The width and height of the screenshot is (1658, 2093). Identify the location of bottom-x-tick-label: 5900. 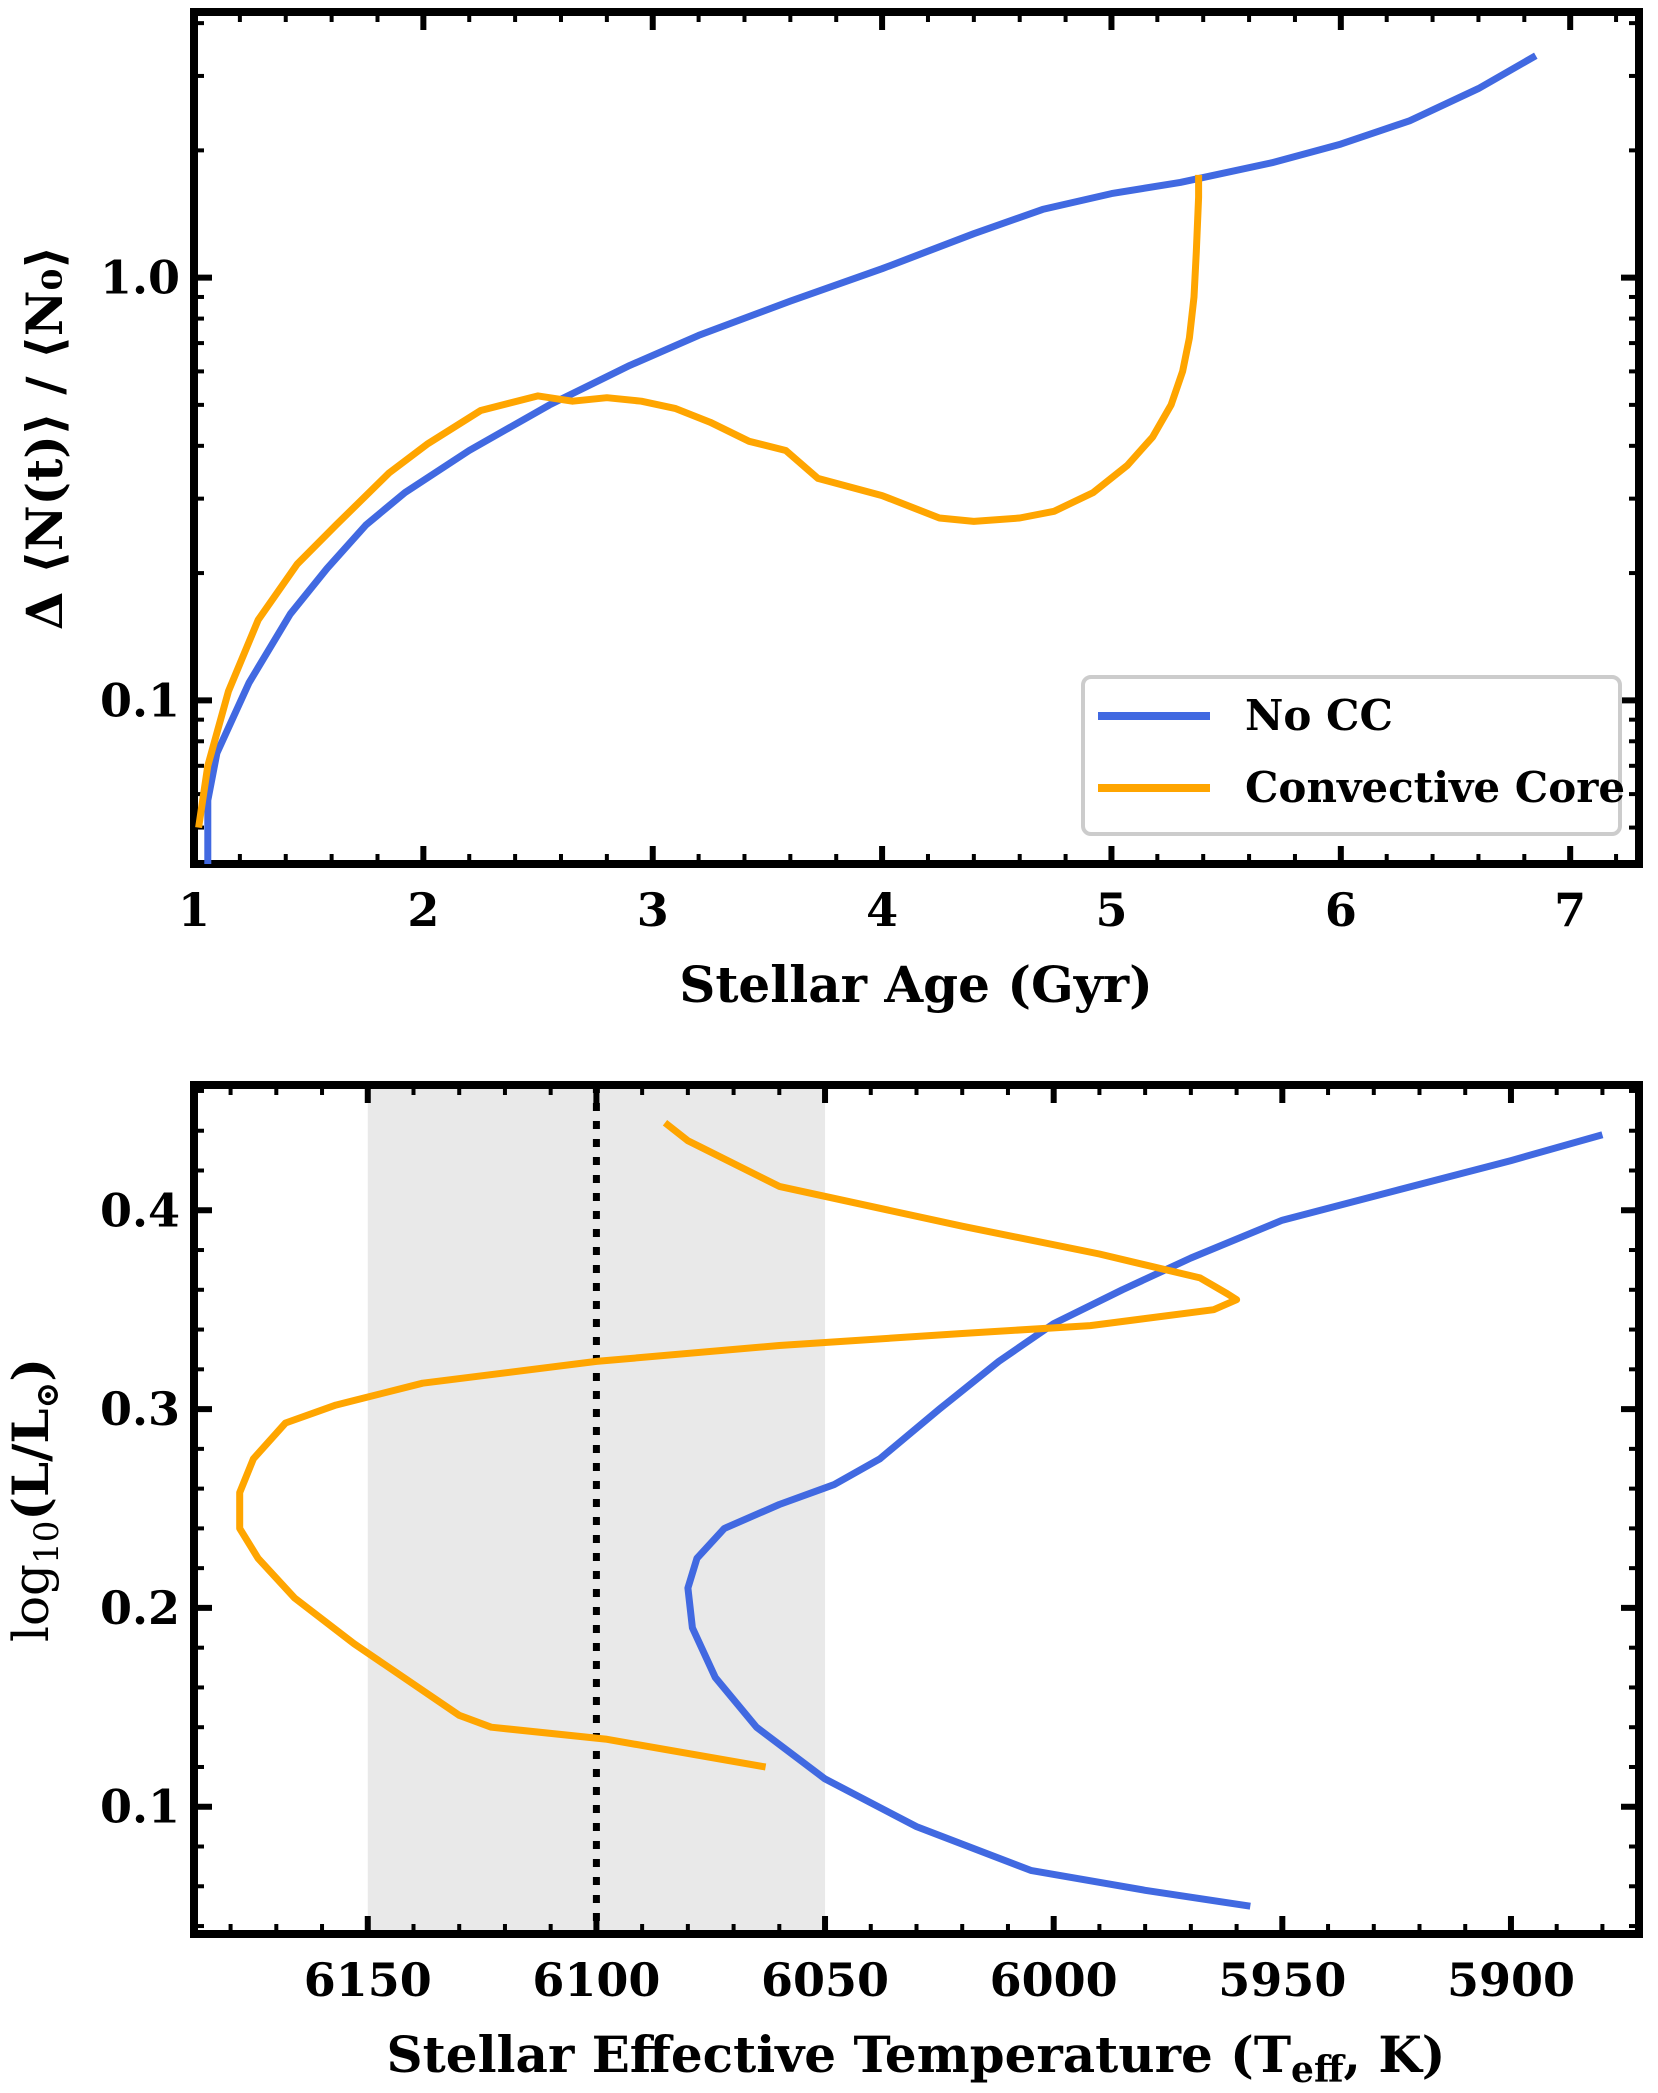
(1511, 1980).